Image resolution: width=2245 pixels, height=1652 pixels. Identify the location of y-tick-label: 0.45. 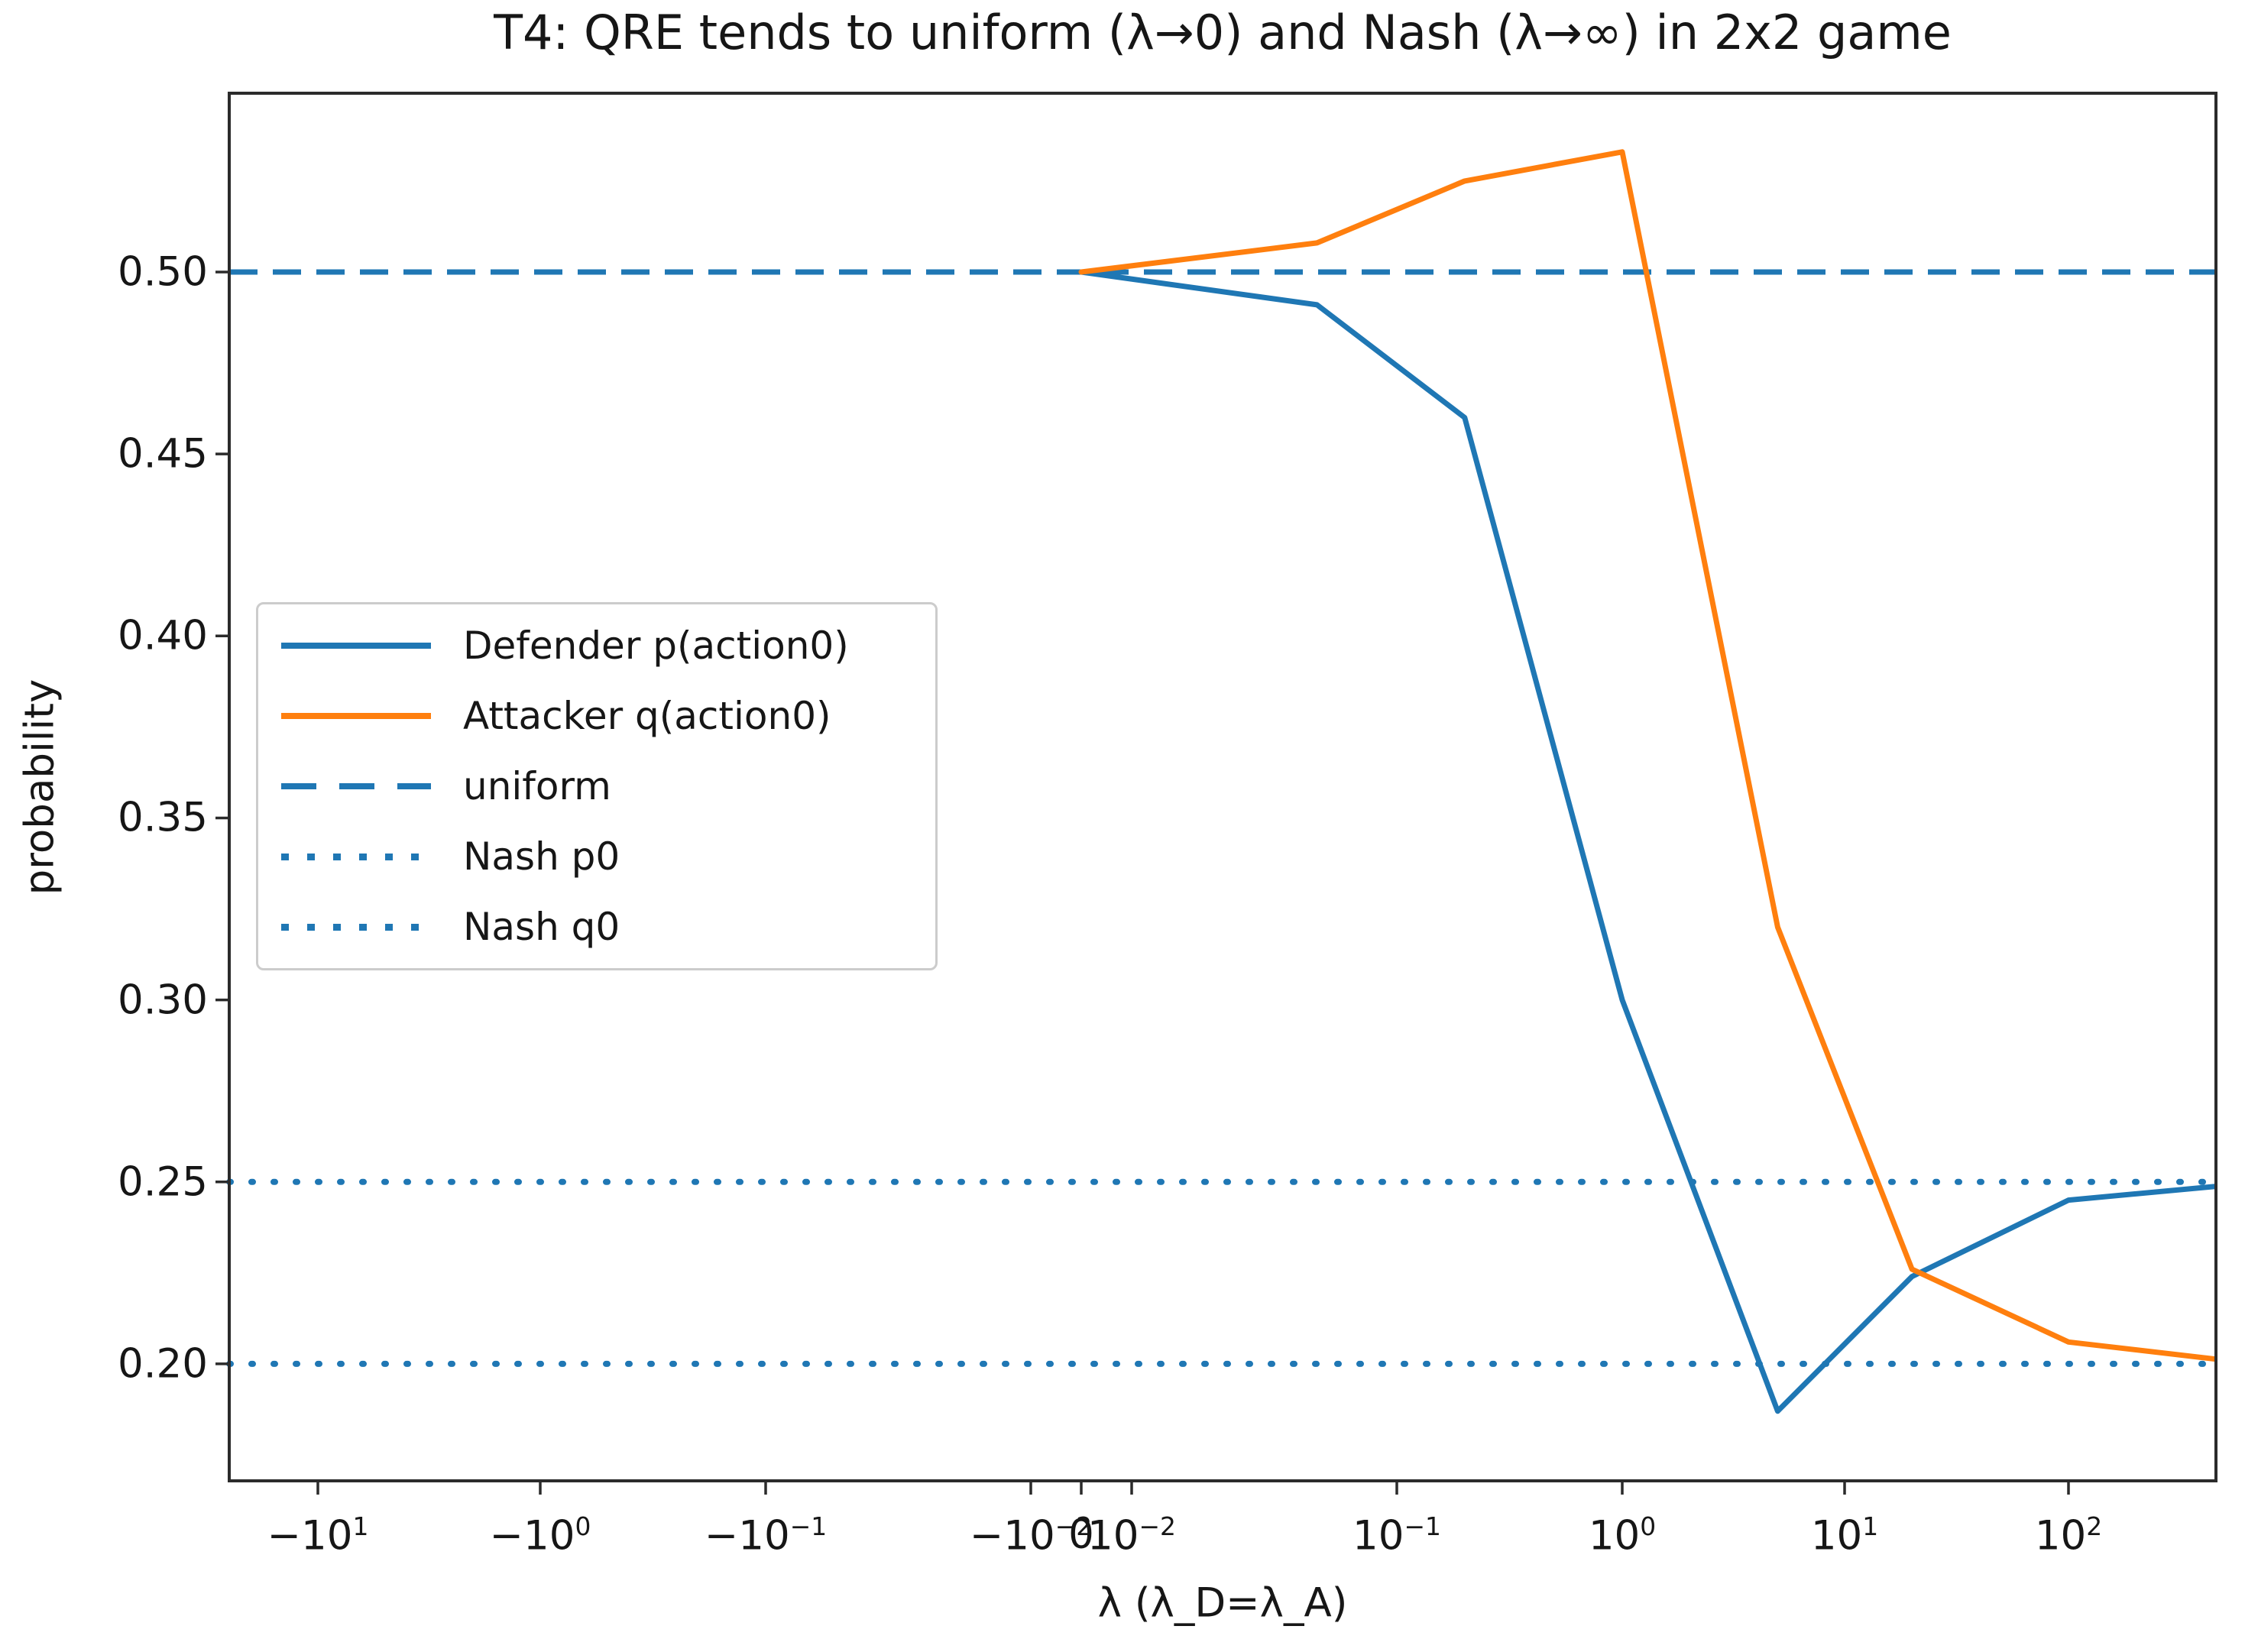
(162, 454).